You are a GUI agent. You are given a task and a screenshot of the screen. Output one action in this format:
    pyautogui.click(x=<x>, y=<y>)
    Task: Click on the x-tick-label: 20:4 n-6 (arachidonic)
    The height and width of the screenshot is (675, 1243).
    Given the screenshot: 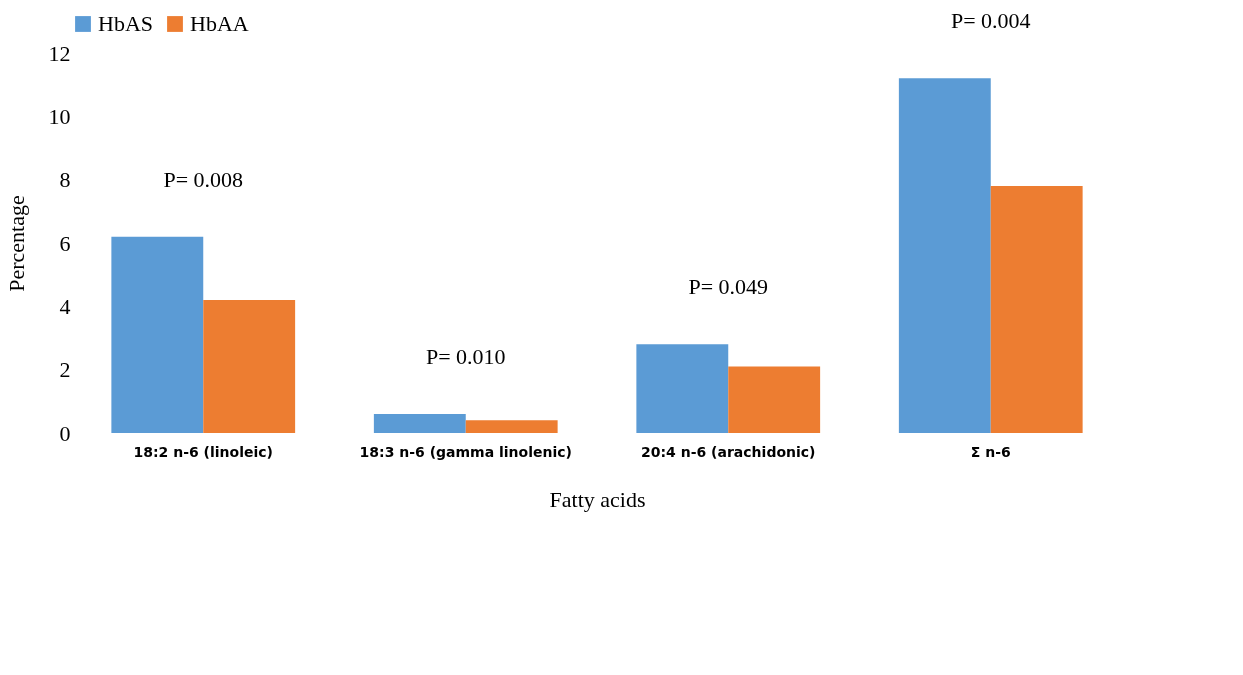 What is the action you would take?
    pyautogui.click(x=728, y=451)
    